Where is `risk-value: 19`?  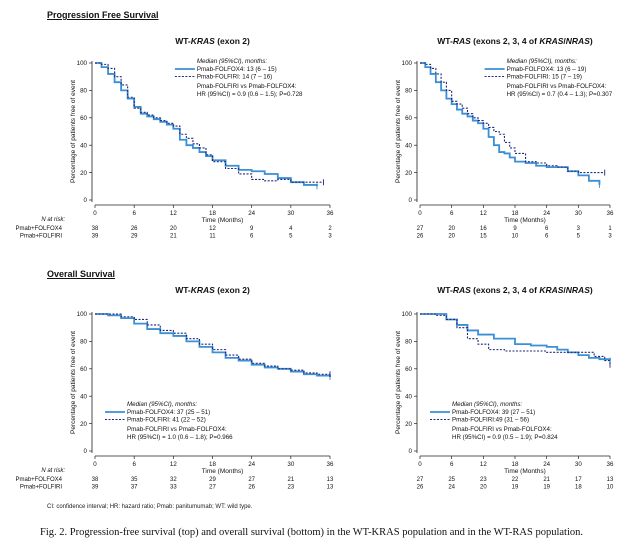
risk-value: 19 is located at coordinates (546, 488).